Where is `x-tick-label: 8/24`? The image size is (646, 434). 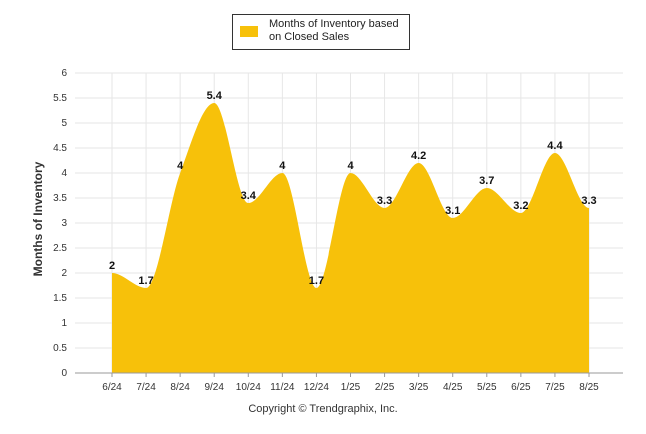 x-tick-label: 8/24 is located at coordinates (180, 387).